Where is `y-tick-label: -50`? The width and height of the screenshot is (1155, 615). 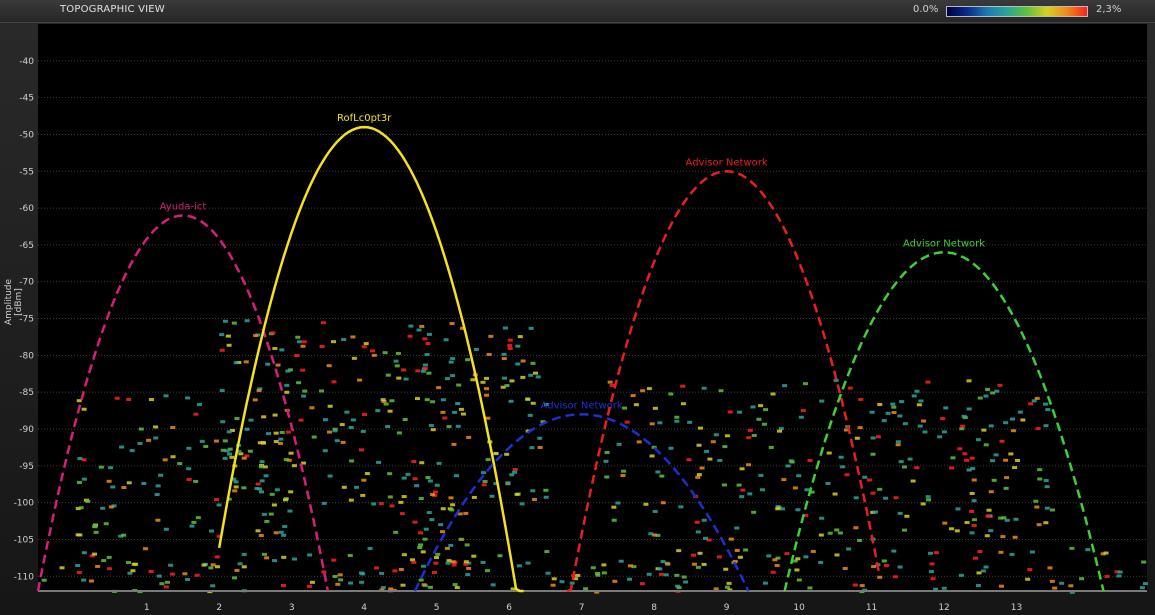
y-tick-label: -50 is located at coordinates (26, 135).